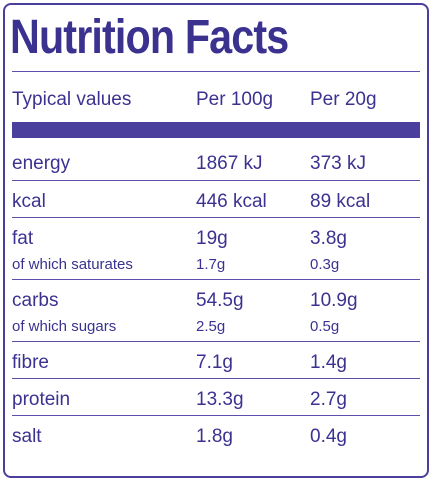 The image size is (432, 480). What do you see at coordinates (340, 201) in the screenshot?
I see `value: 89 kcal` at bounding box center [340, 201].